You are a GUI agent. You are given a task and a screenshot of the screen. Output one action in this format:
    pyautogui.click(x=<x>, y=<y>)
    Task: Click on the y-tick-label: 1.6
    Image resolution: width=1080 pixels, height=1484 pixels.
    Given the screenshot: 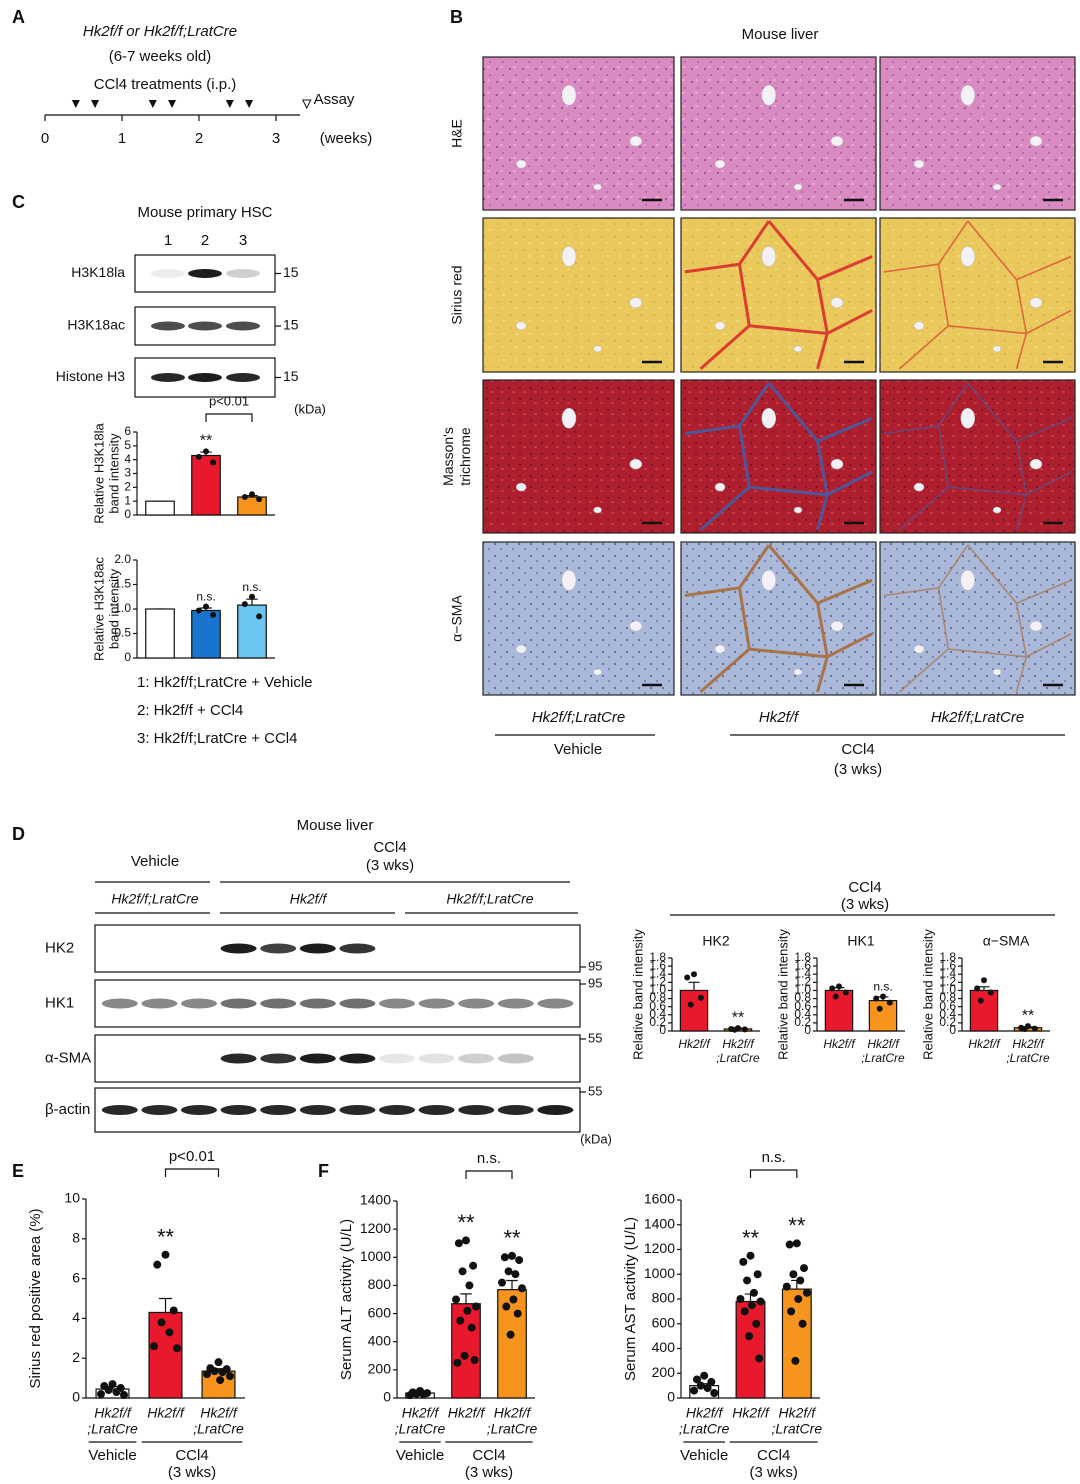 What is the action you would take?
    pyautogui.click(x=947, y=965)
    